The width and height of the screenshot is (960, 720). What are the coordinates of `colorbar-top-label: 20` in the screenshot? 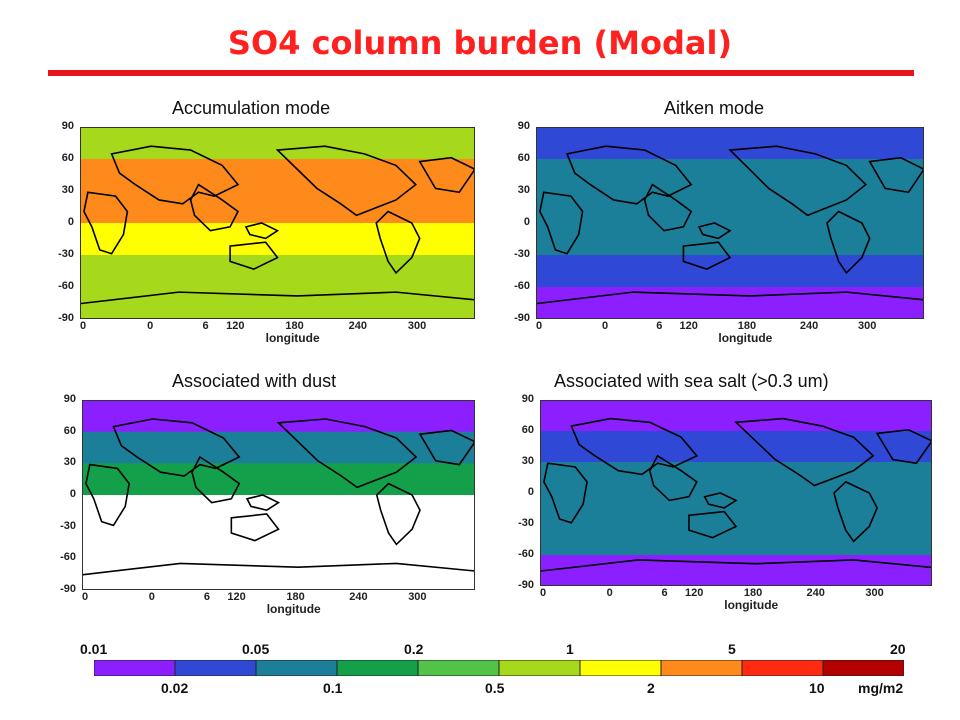 It's located at (898, 649).